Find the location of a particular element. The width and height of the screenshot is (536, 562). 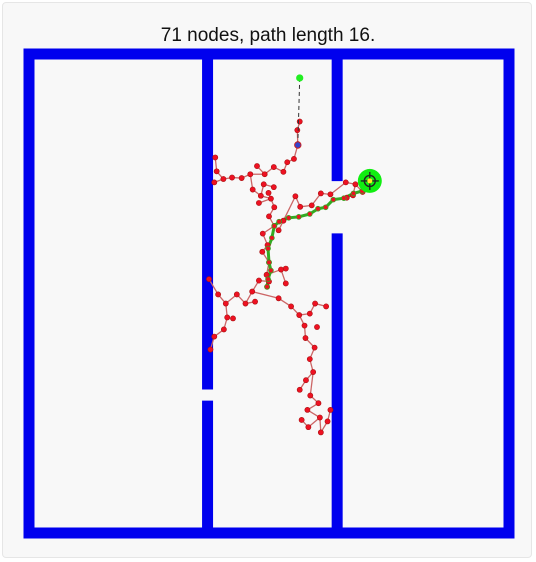

start-tree-node is located at coordinates (298, 145).